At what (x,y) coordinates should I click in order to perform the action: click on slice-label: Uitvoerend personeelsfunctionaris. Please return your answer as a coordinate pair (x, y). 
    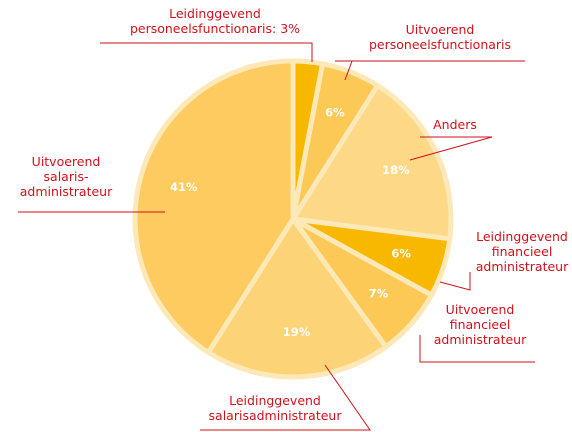
    Looking at the image, I should click on (440, 37).